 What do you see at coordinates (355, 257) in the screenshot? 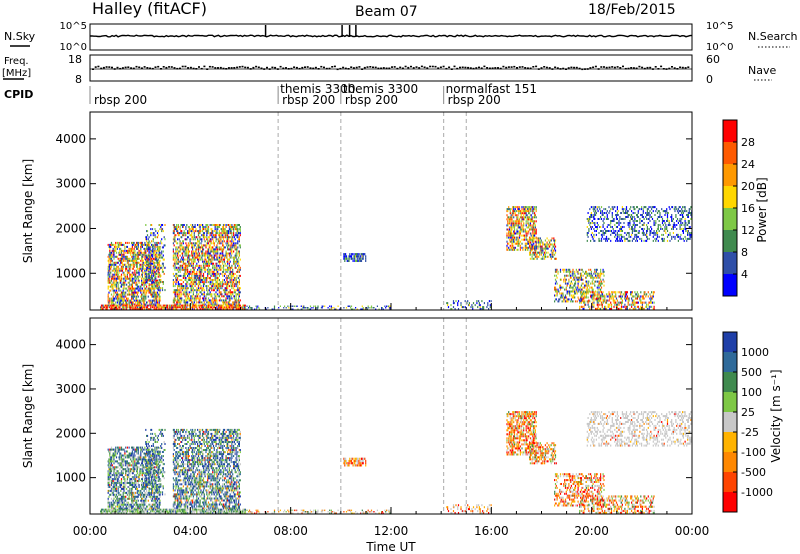
I see `power-echo-region` at bounding box center [355, 257].